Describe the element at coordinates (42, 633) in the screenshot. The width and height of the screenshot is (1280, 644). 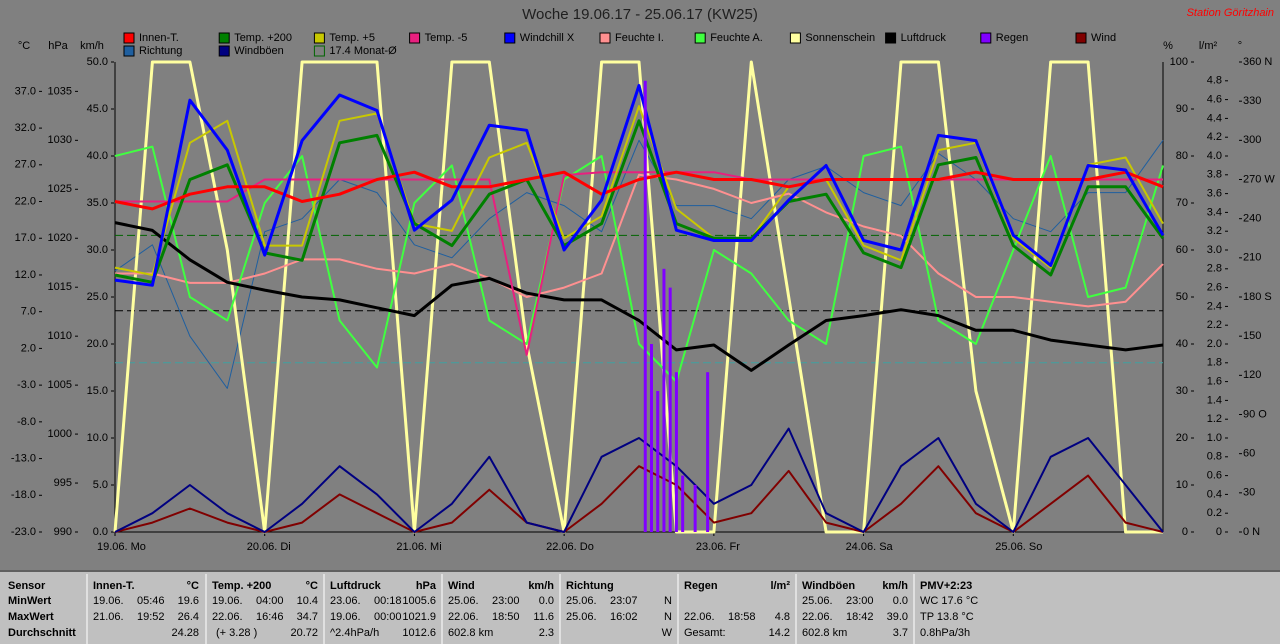
I see `row-label: Durchschnitt` at that location.